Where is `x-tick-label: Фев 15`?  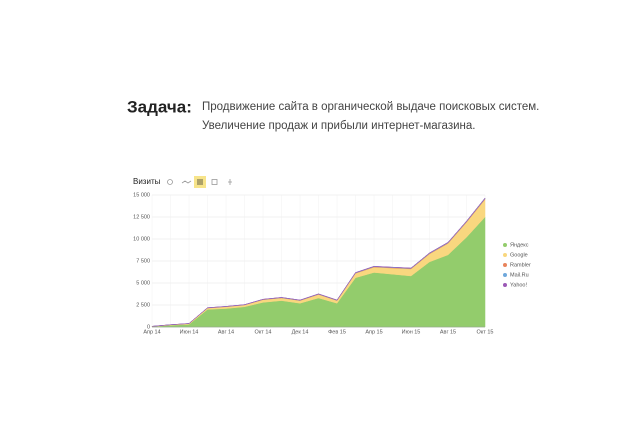 x-tick-label: Фев 15 is located at coordinates (337, 332).